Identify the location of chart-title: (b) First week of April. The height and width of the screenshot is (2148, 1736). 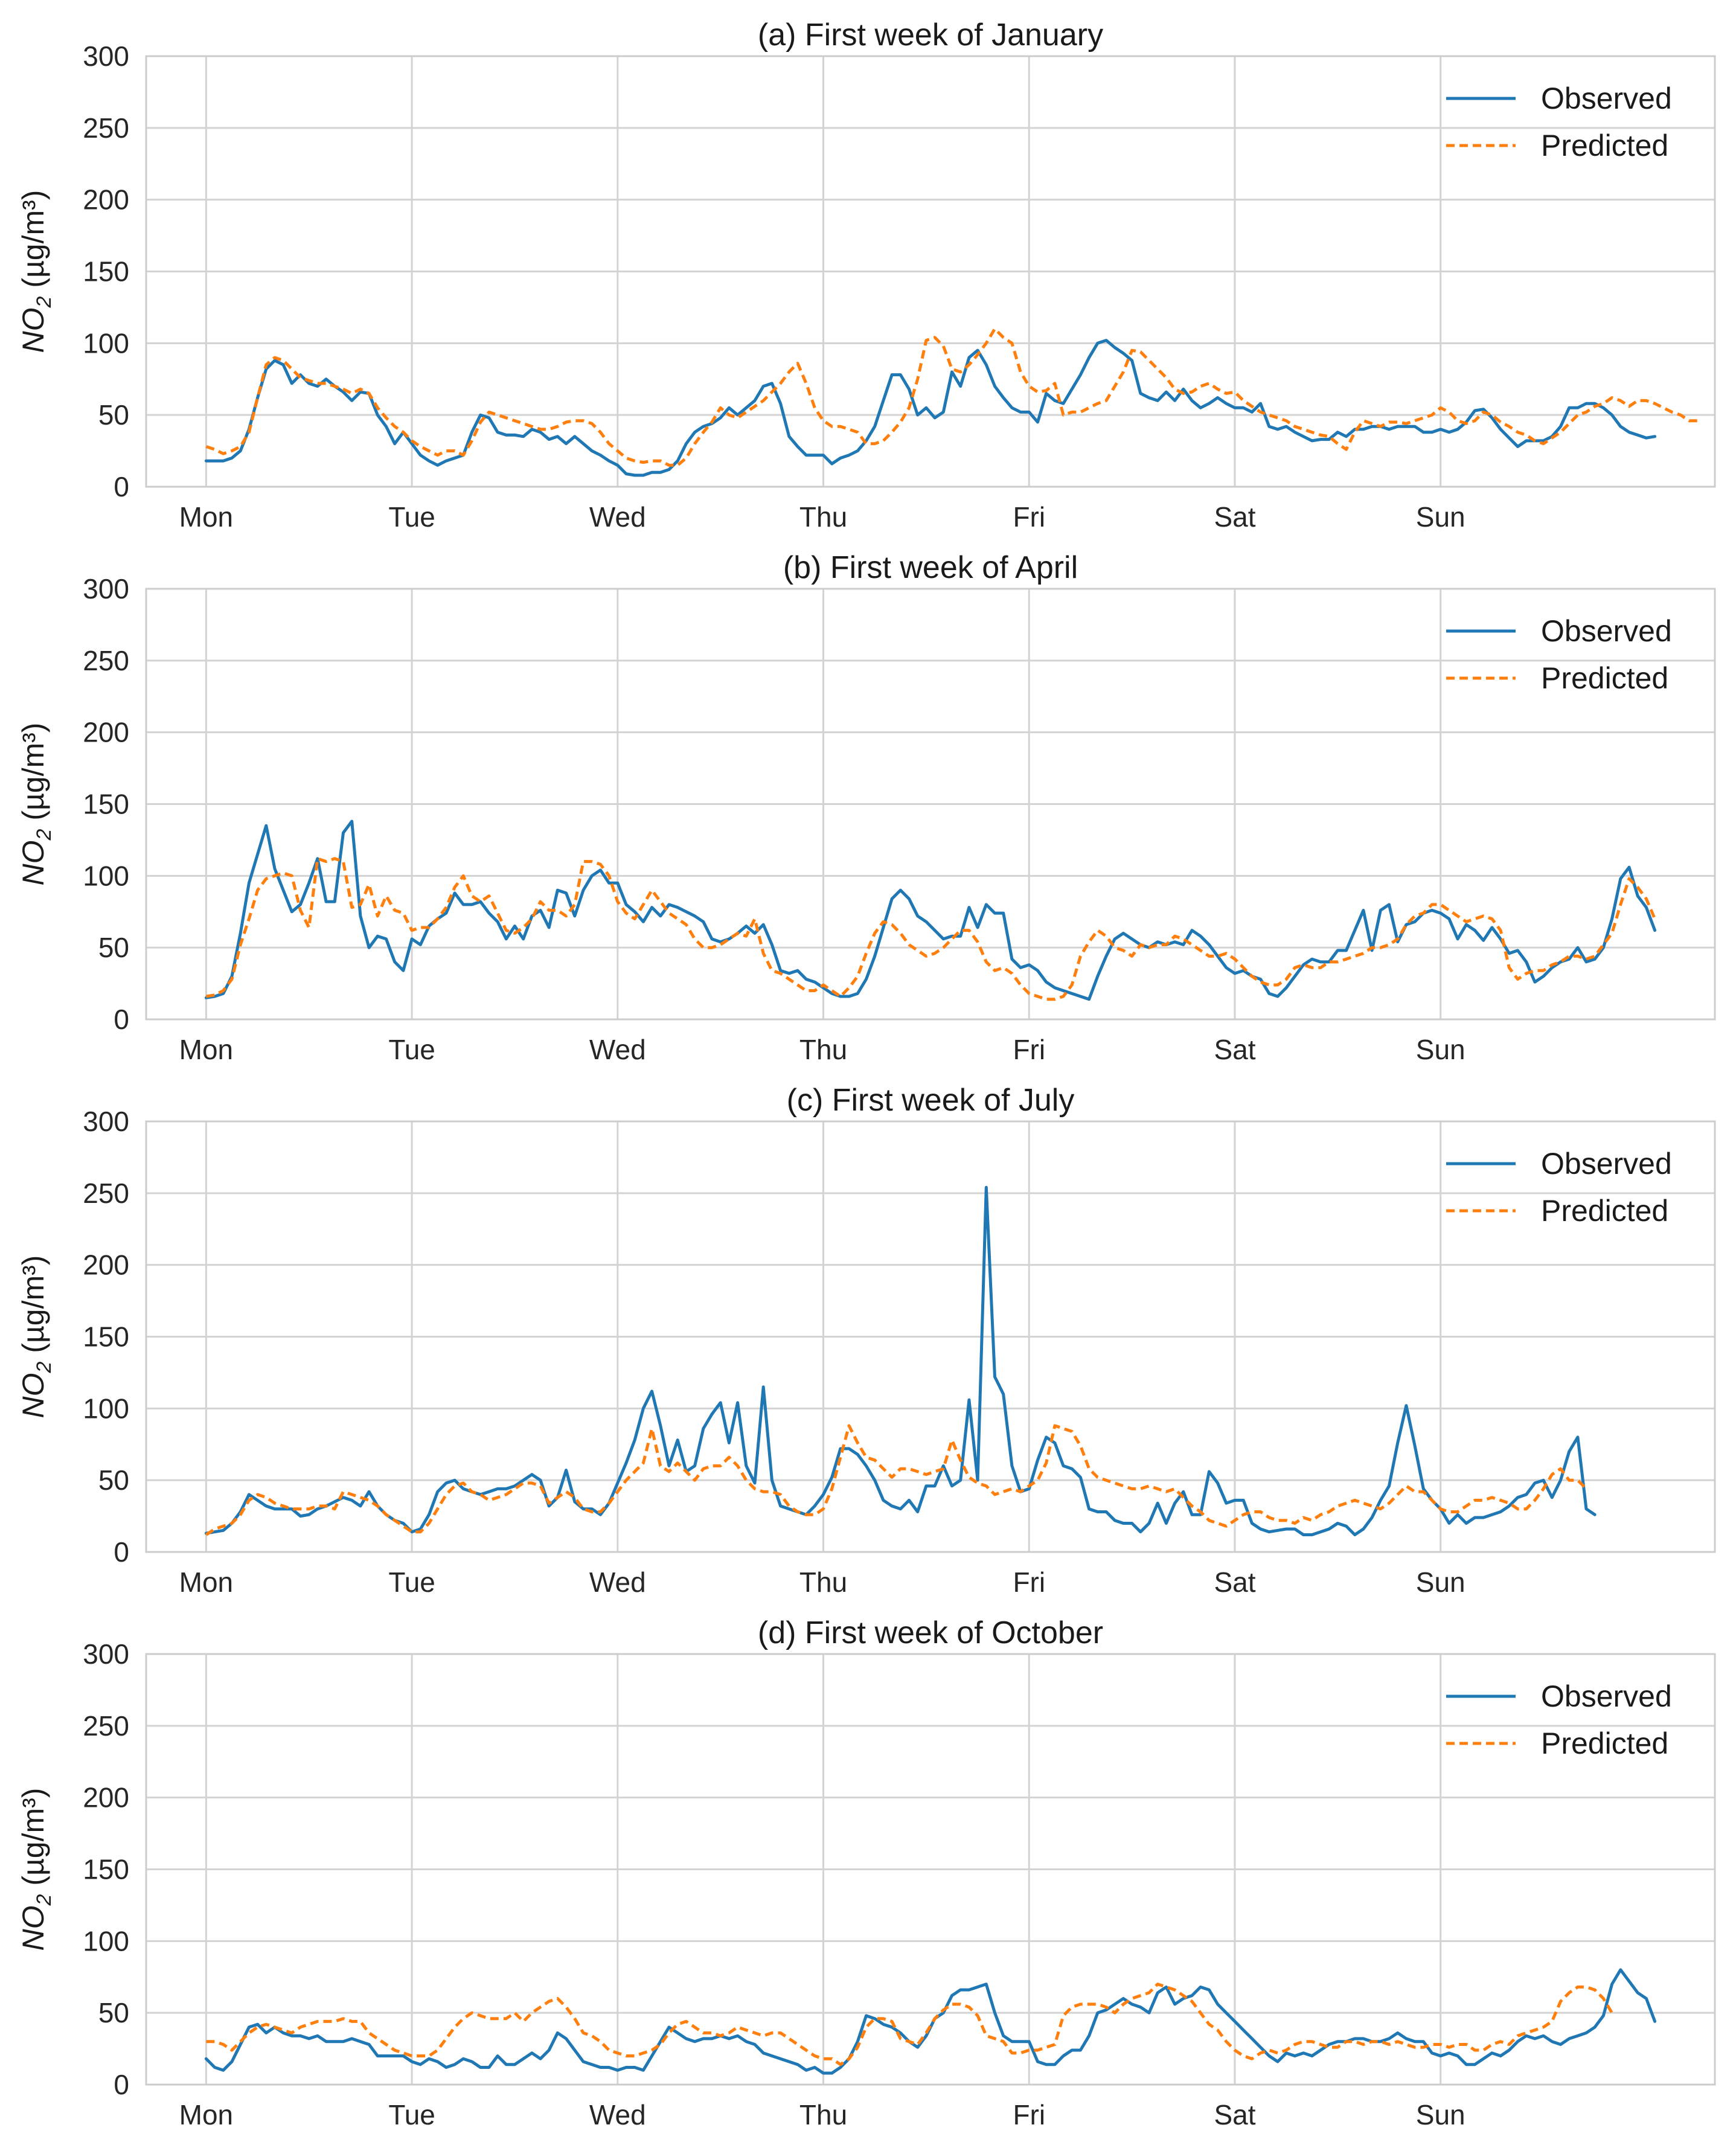
(930, 567).